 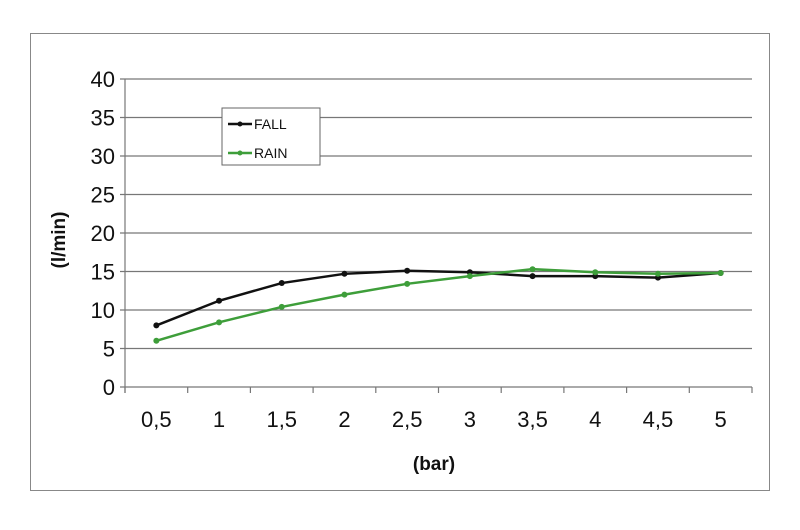 I want to click on y-tick-label: 40, so click(x=103, y=79).